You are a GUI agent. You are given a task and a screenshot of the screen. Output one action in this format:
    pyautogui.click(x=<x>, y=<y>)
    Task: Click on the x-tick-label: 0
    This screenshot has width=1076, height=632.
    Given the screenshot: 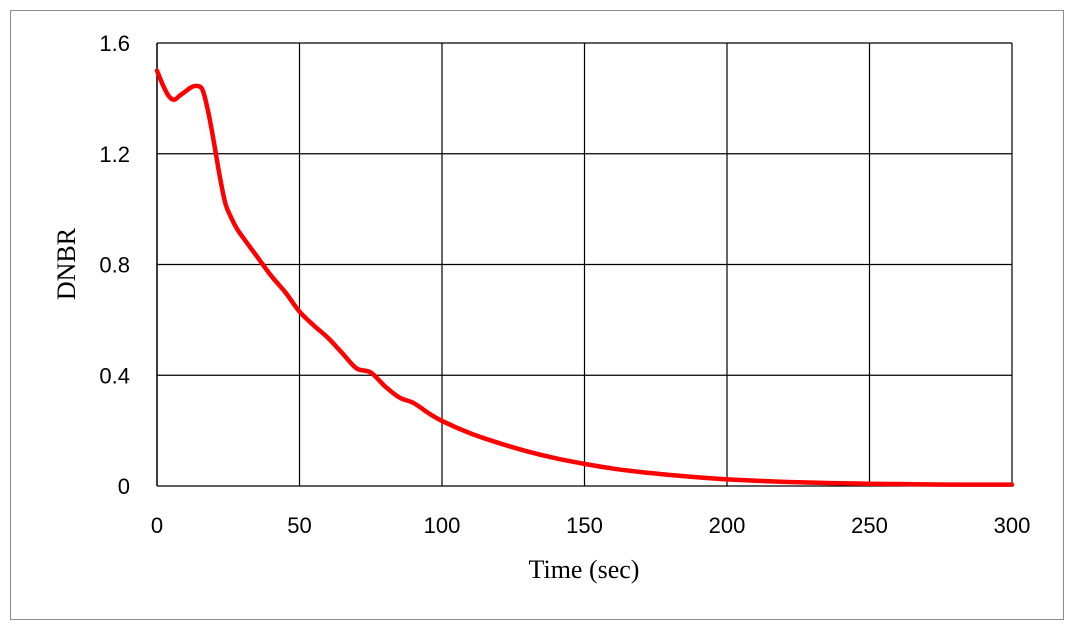 What is the action you would take?
    pyautogui.click(x=157, y=525)
    